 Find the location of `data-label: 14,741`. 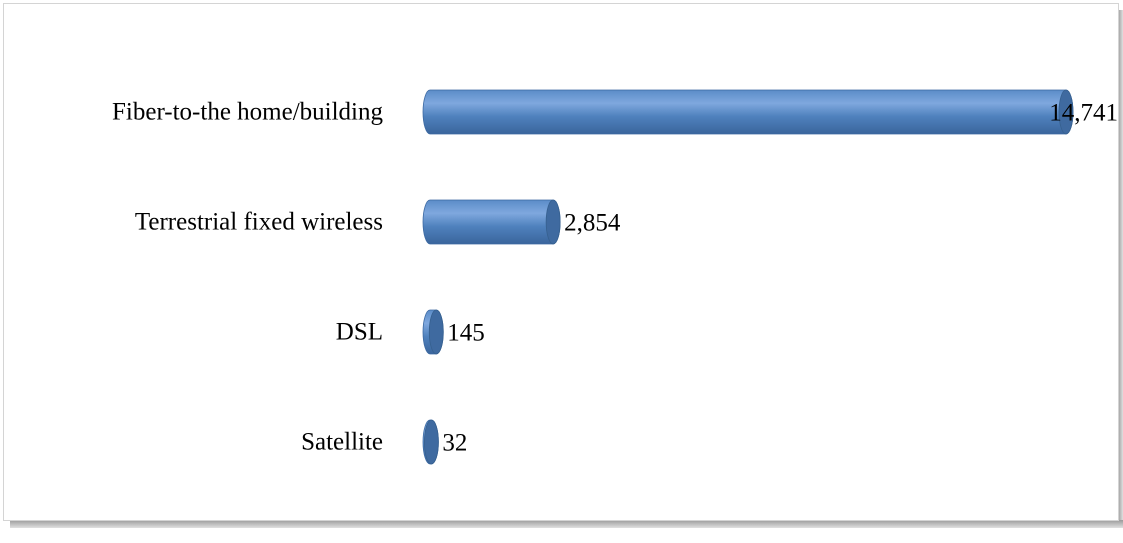

data-label: 14,741 is located at coordinates (1083, 113).